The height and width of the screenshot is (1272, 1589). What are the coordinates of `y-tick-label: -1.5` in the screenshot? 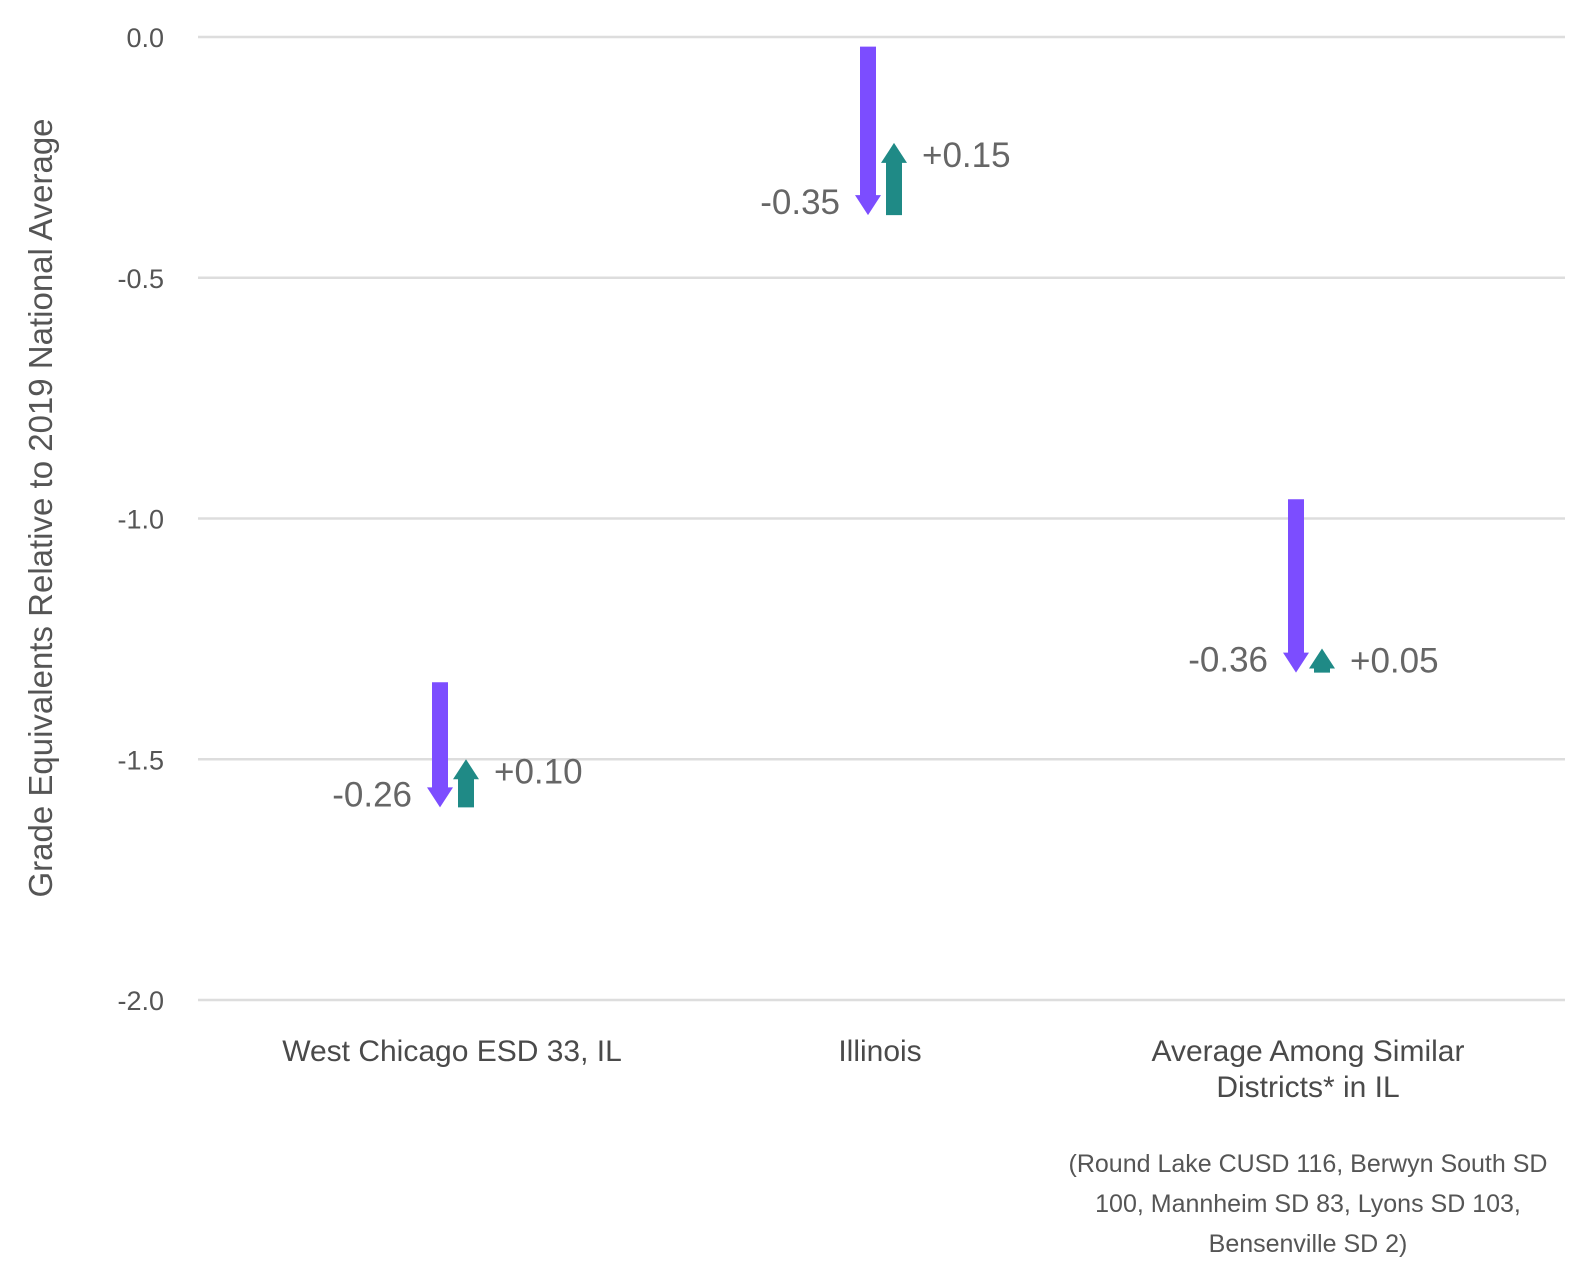 It's located at (140, 760).